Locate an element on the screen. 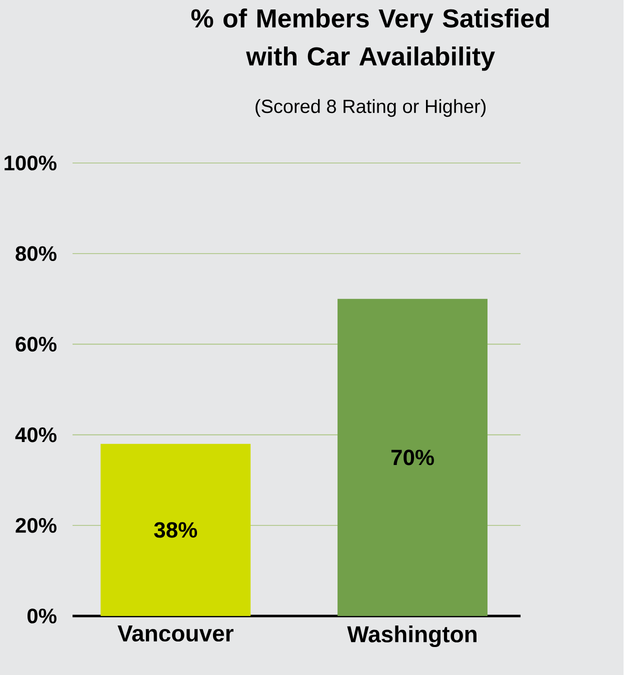 Image resolution: width=624 pixels, height=675 pixels. x-tick-label: Washington is located at coordinates (412, 637).